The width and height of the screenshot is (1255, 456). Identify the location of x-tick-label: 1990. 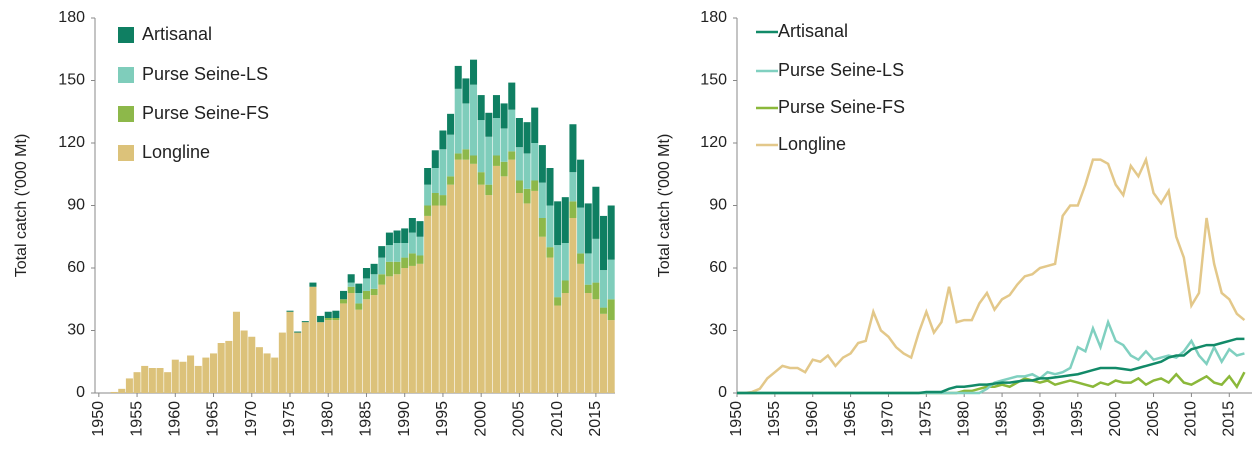
(1039, 419).